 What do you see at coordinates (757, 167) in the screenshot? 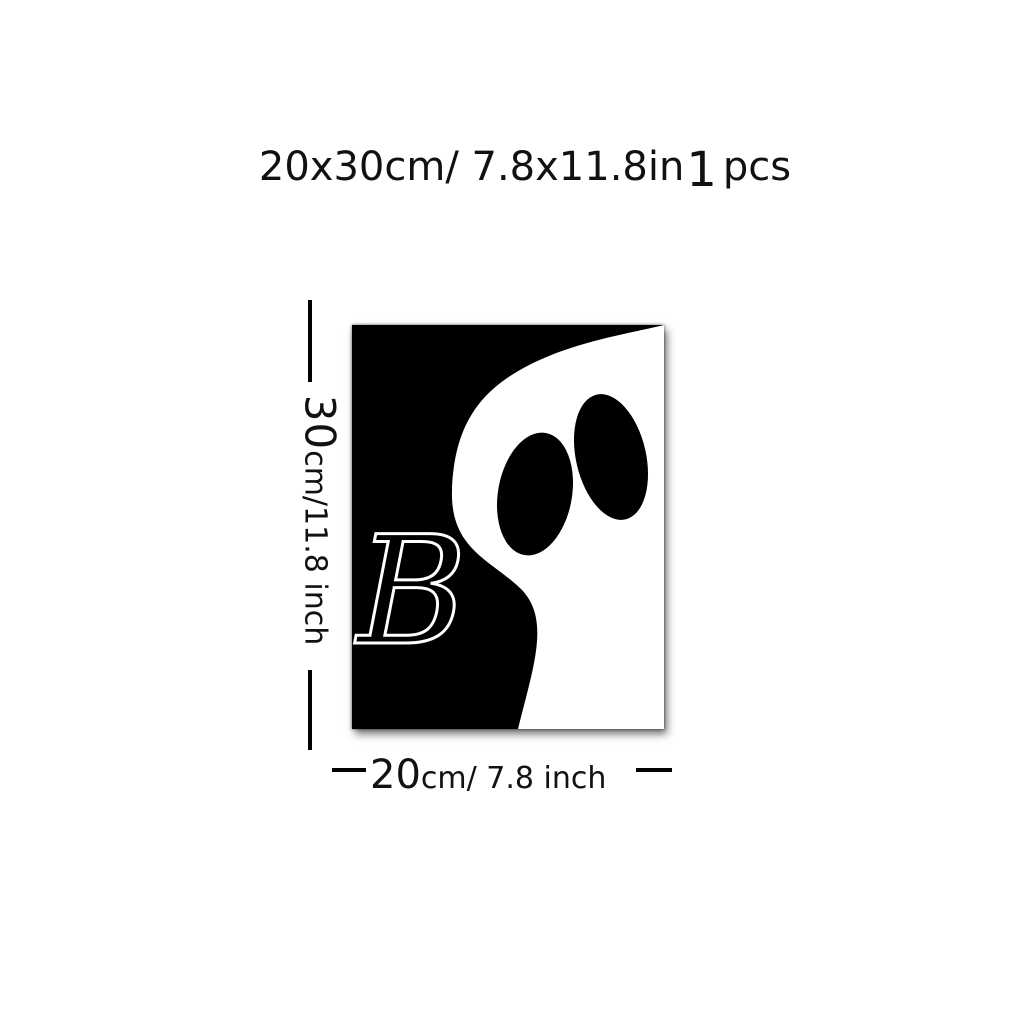
I see `quantity-unit: pcs` at bounding box center [757, 167].